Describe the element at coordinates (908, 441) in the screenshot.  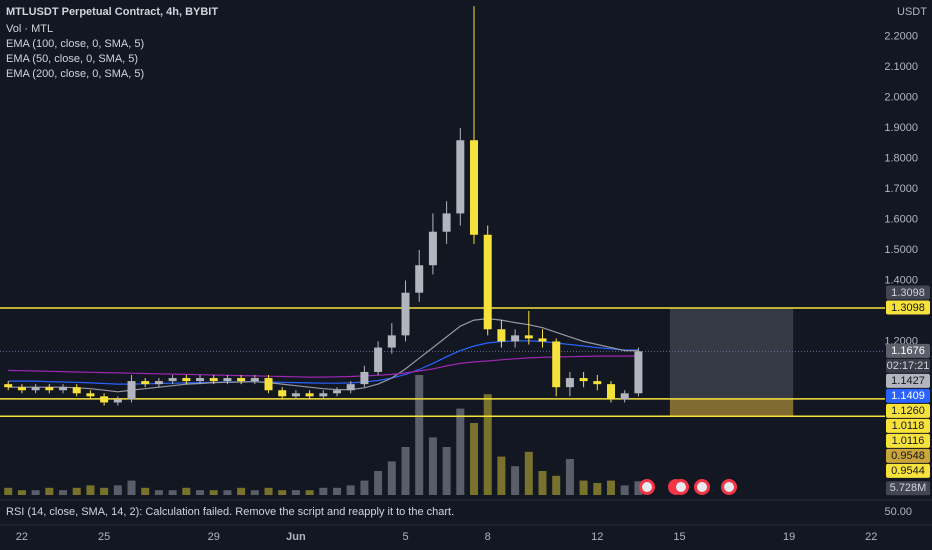
I see `price-tag-label: 1.0116` at that location.